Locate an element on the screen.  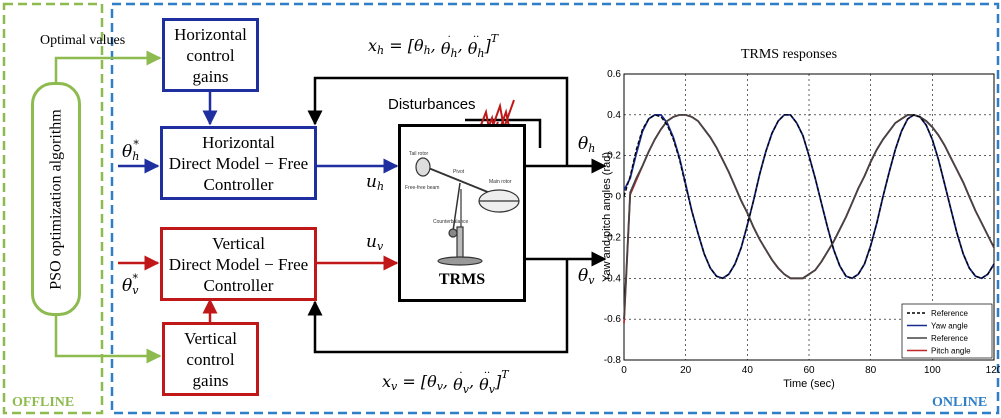
optimal-values-arrow is located at coordinates (108, 66).